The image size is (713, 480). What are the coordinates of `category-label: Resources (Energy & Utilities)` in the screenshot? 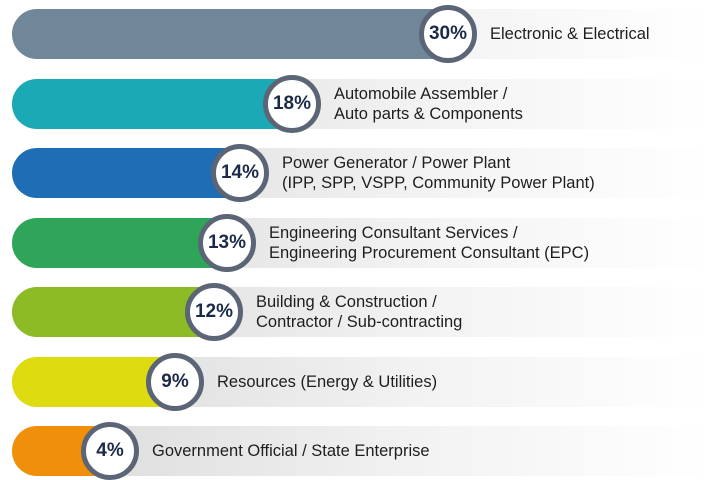 It's located at (327, 381).